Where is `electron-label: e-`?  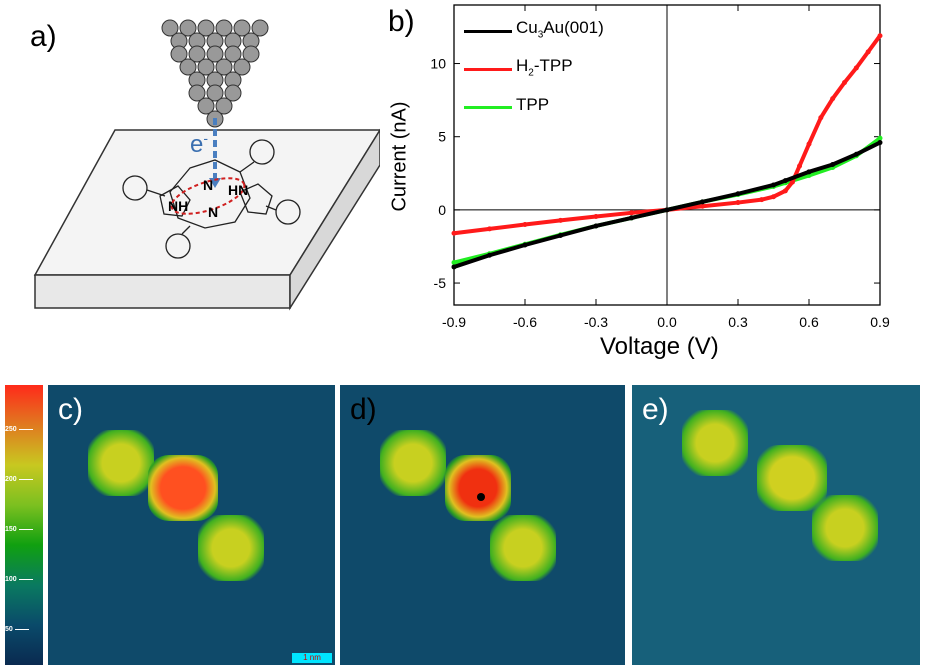 electron-label: e- is located at coordinates (199, 144).